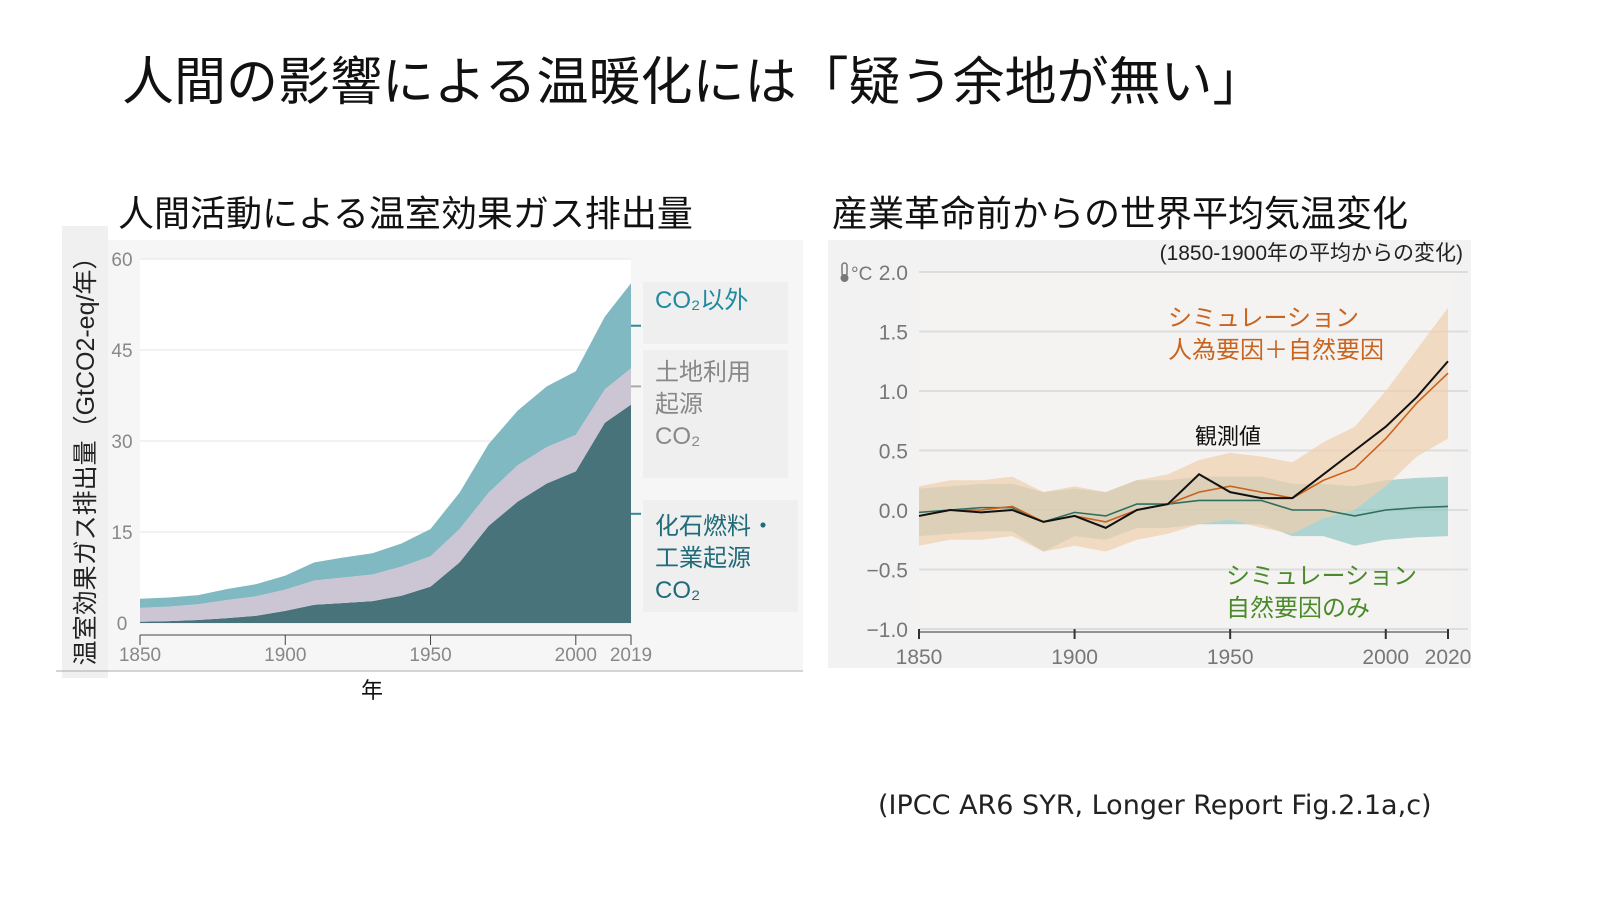 Image resolution: width=1600 pixels, height=900 pixels. Describe the element at coordinates (893, 333) in the screenshot. I see `y-tick-label: 1.5` at that location.